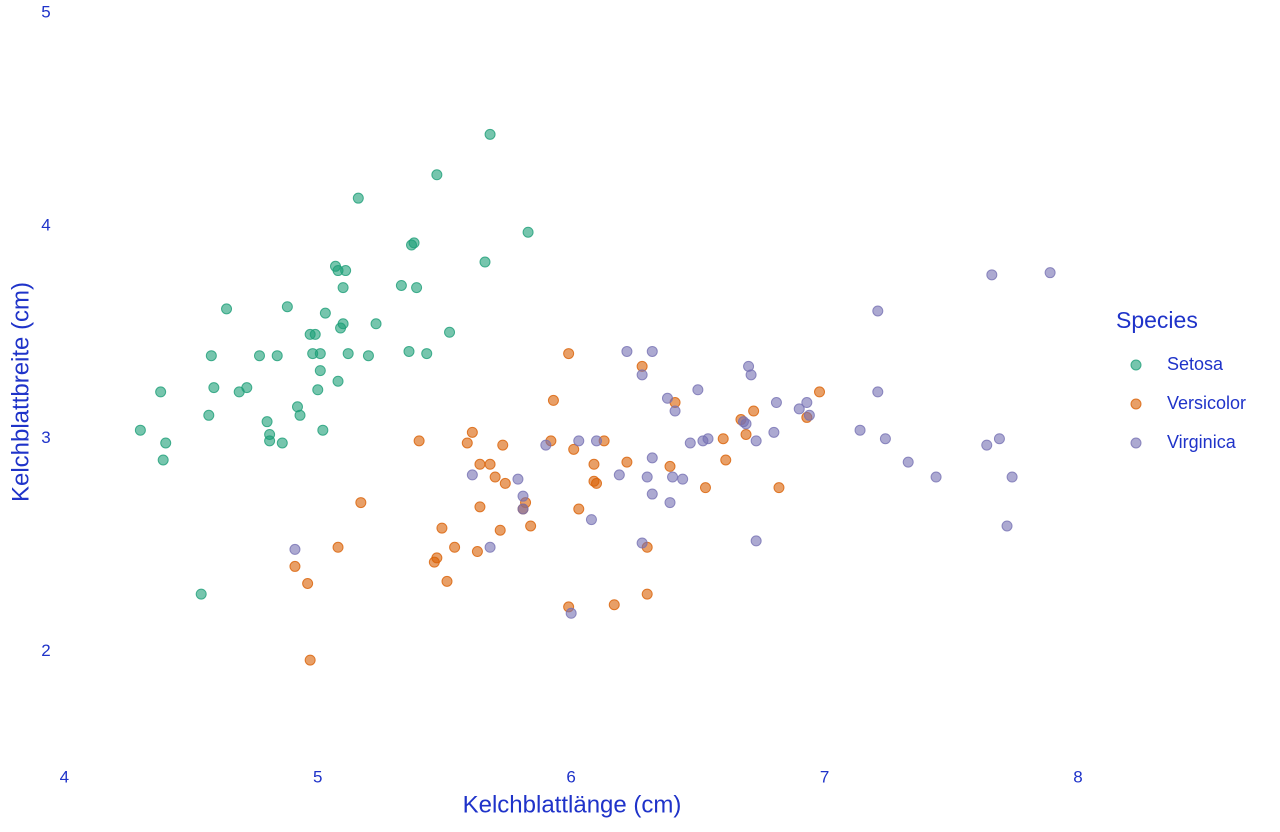  Describe the element at coordinates (317, 776) in the screenshot. I see `x-tick-label: 5` at that location.